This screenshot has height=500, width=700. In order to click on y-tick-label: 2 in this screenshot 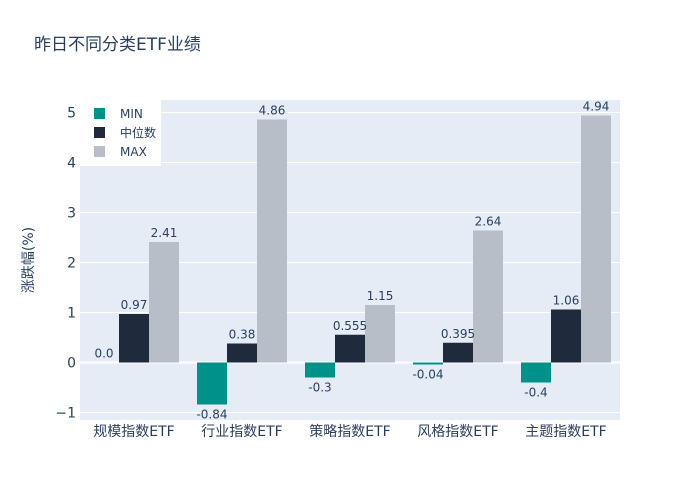, I will do `click(71, 264)`.